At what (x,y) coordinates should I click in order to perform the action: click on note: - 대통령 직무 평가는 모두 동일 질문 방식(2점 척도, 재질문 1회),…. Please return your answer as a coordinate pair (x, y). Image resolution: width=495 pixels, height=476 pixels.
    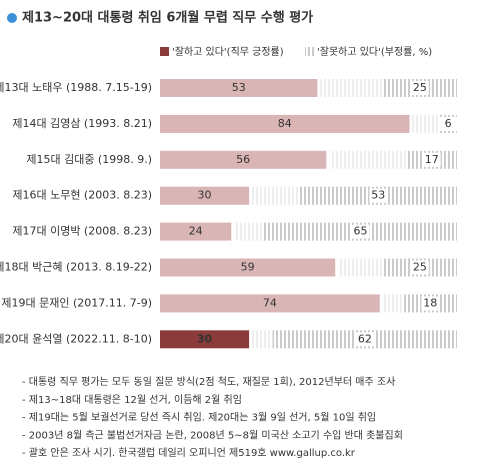
    Looking at the image, I should click on (208, 382).